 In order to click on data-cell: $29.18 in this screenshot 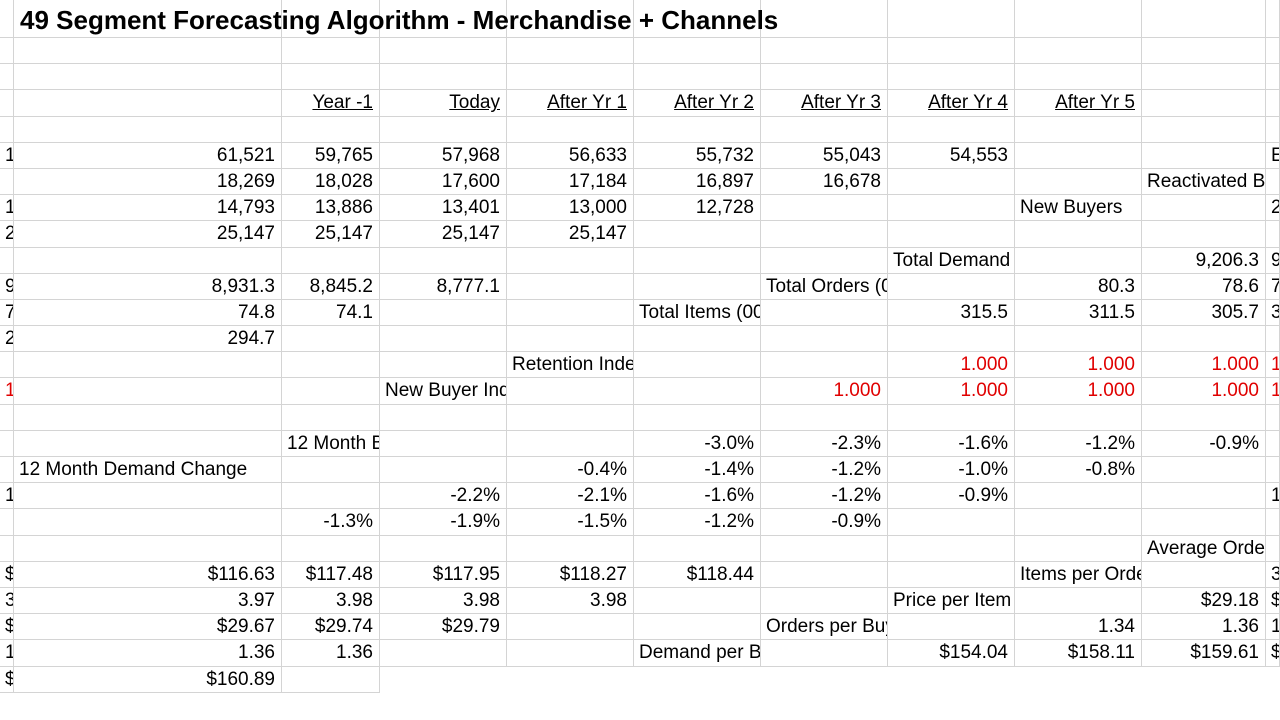, I will do `click(1204, 601)`.